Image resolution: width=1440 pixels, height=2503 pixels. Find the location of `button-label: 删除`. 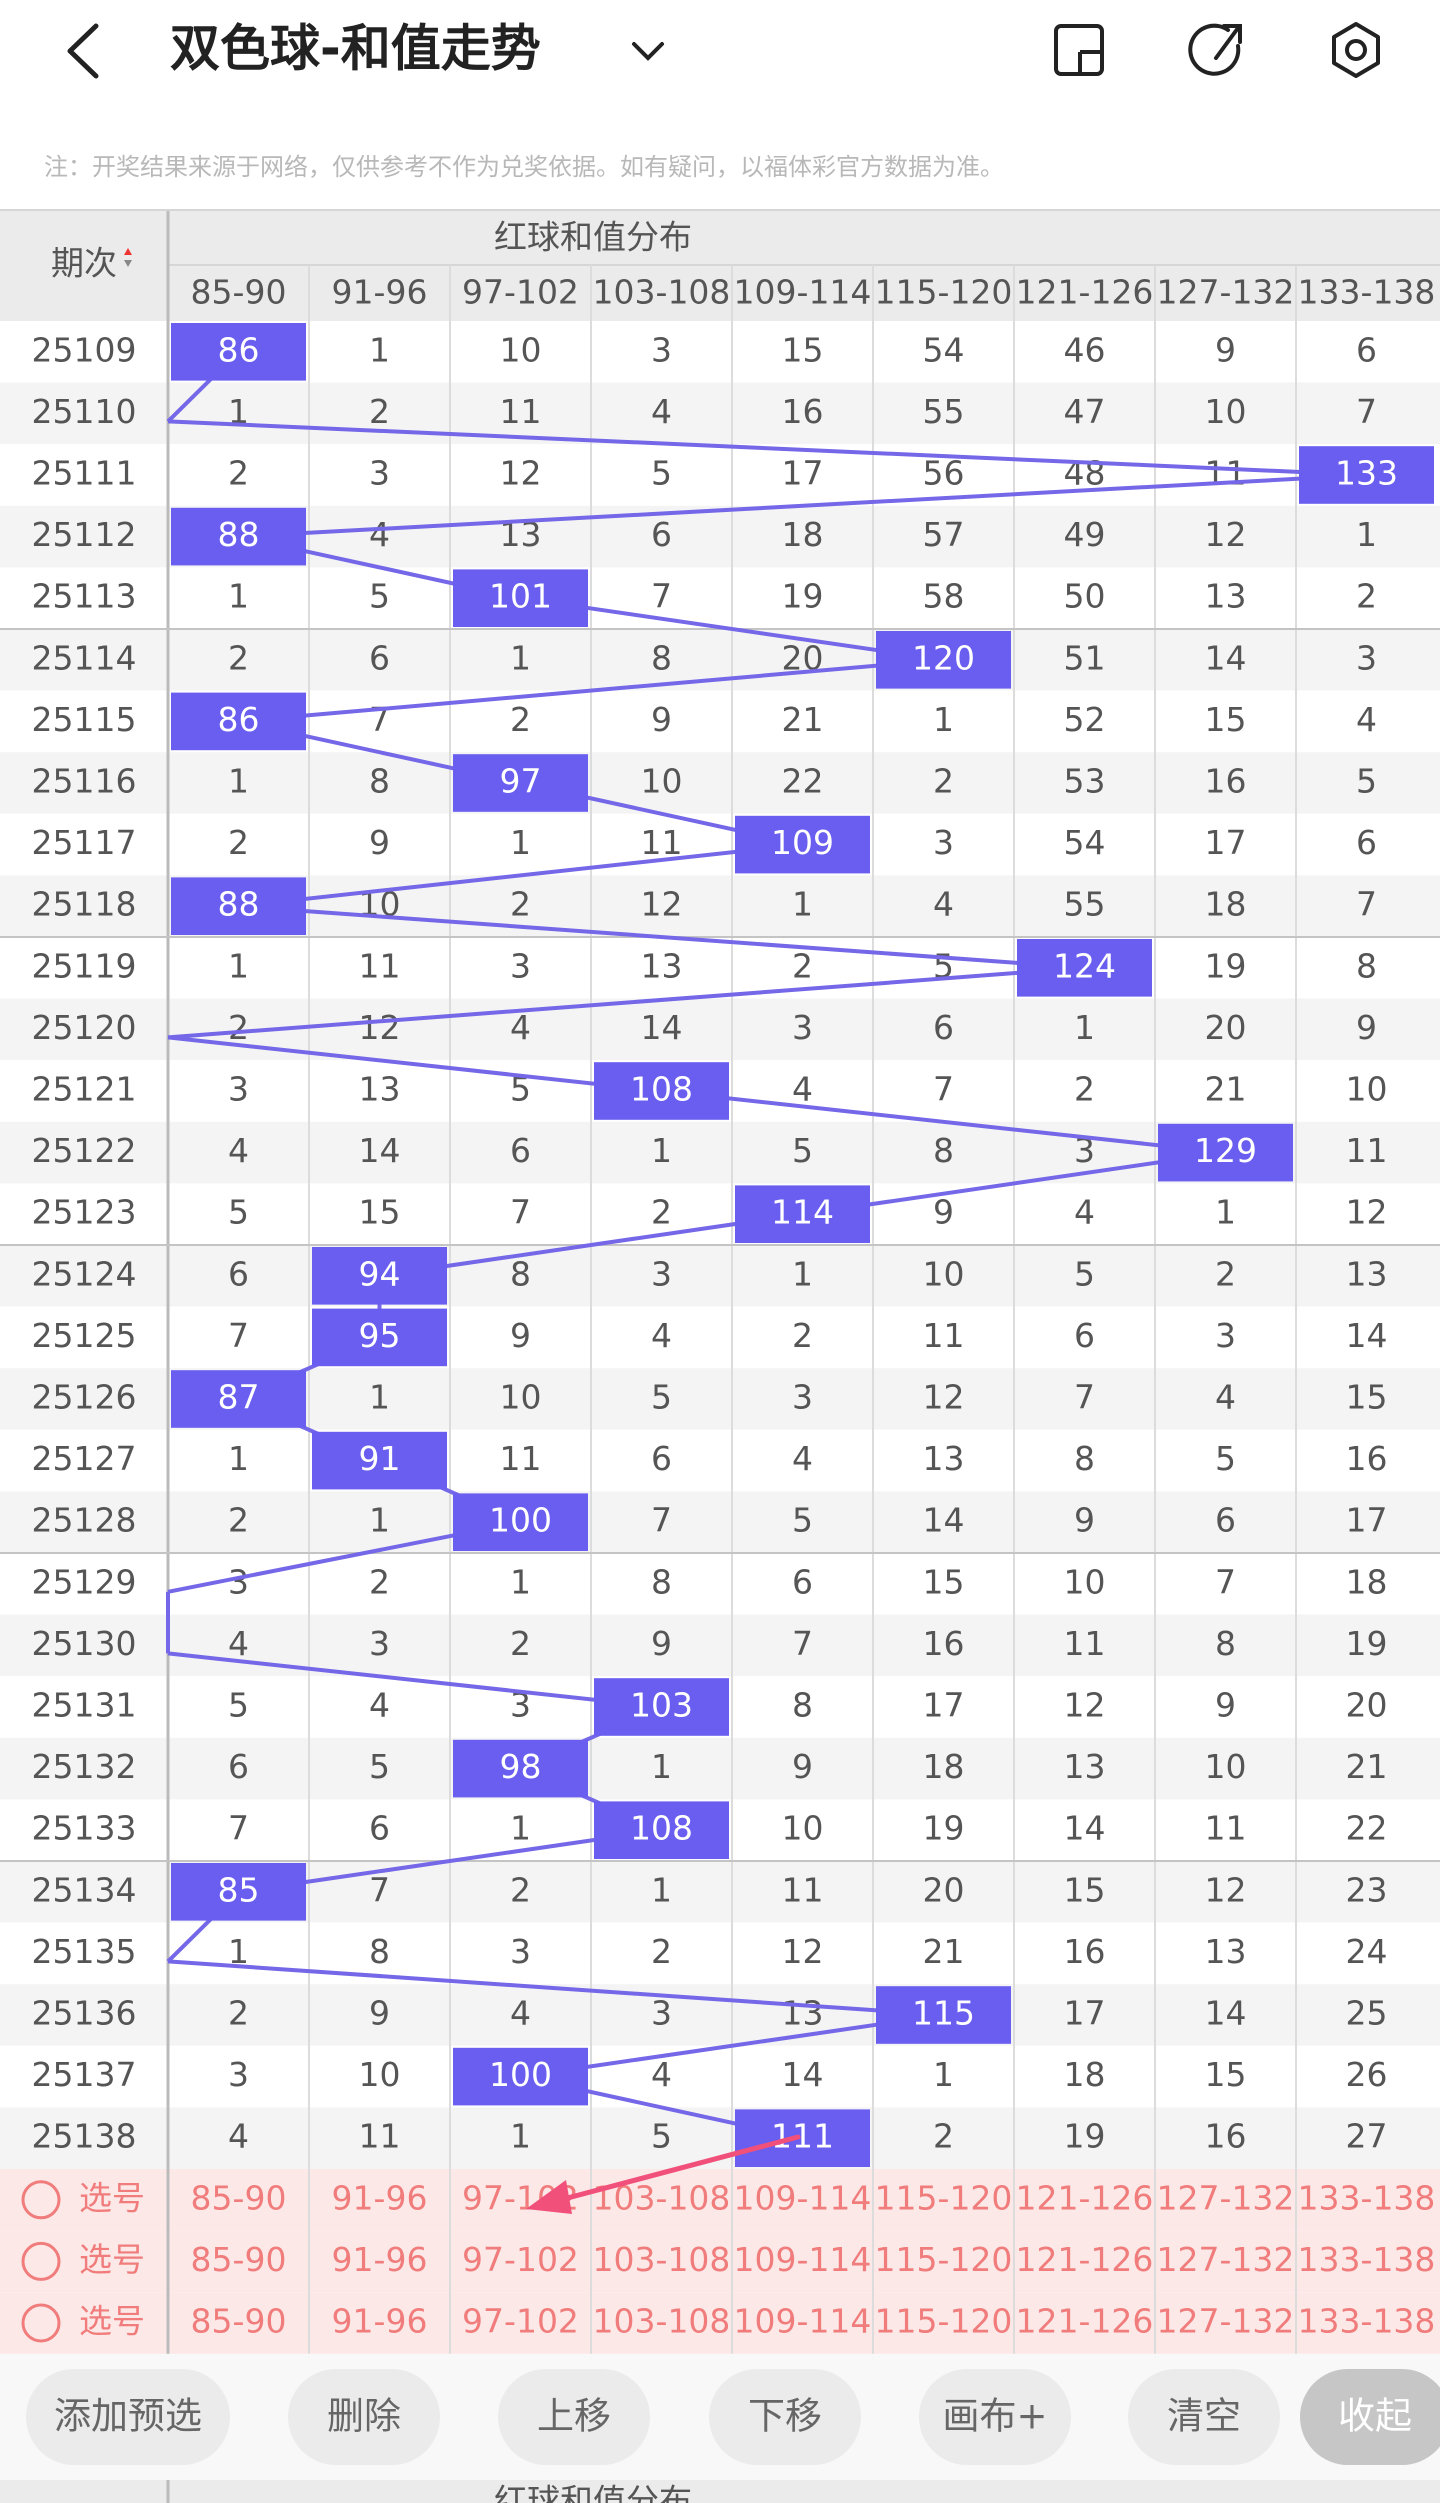

button-label: 删除 is located at coordinates (364, 2416).